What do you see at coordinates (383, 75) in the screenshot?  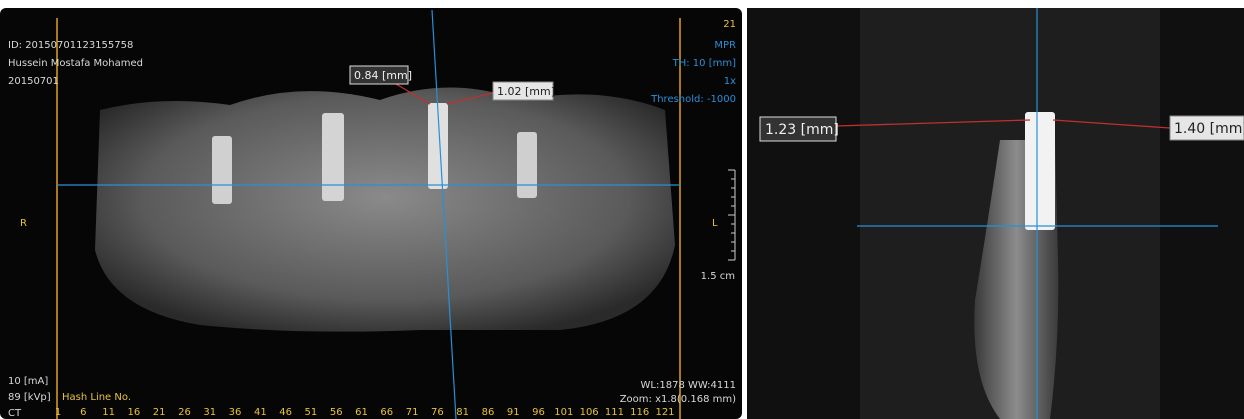 I see `measurement: 0.84 [mm]` at bounding box center [383, 75].